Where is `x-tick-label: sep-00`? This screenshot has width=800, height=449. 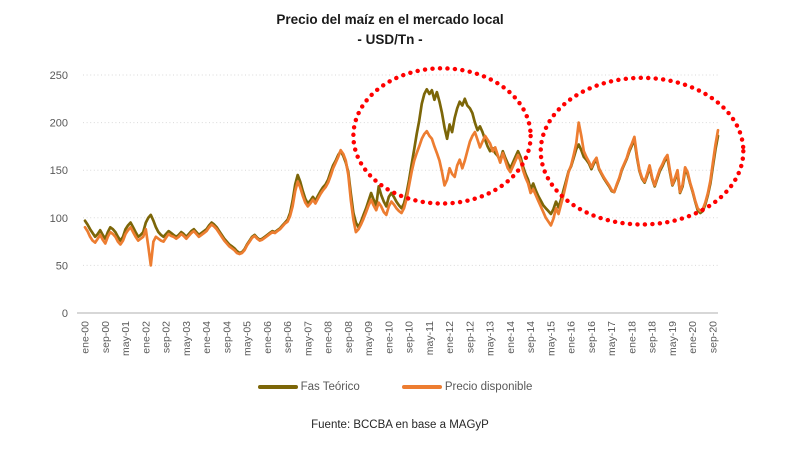
x-tick-label: sep-00 is located at coordinates (106, 337).